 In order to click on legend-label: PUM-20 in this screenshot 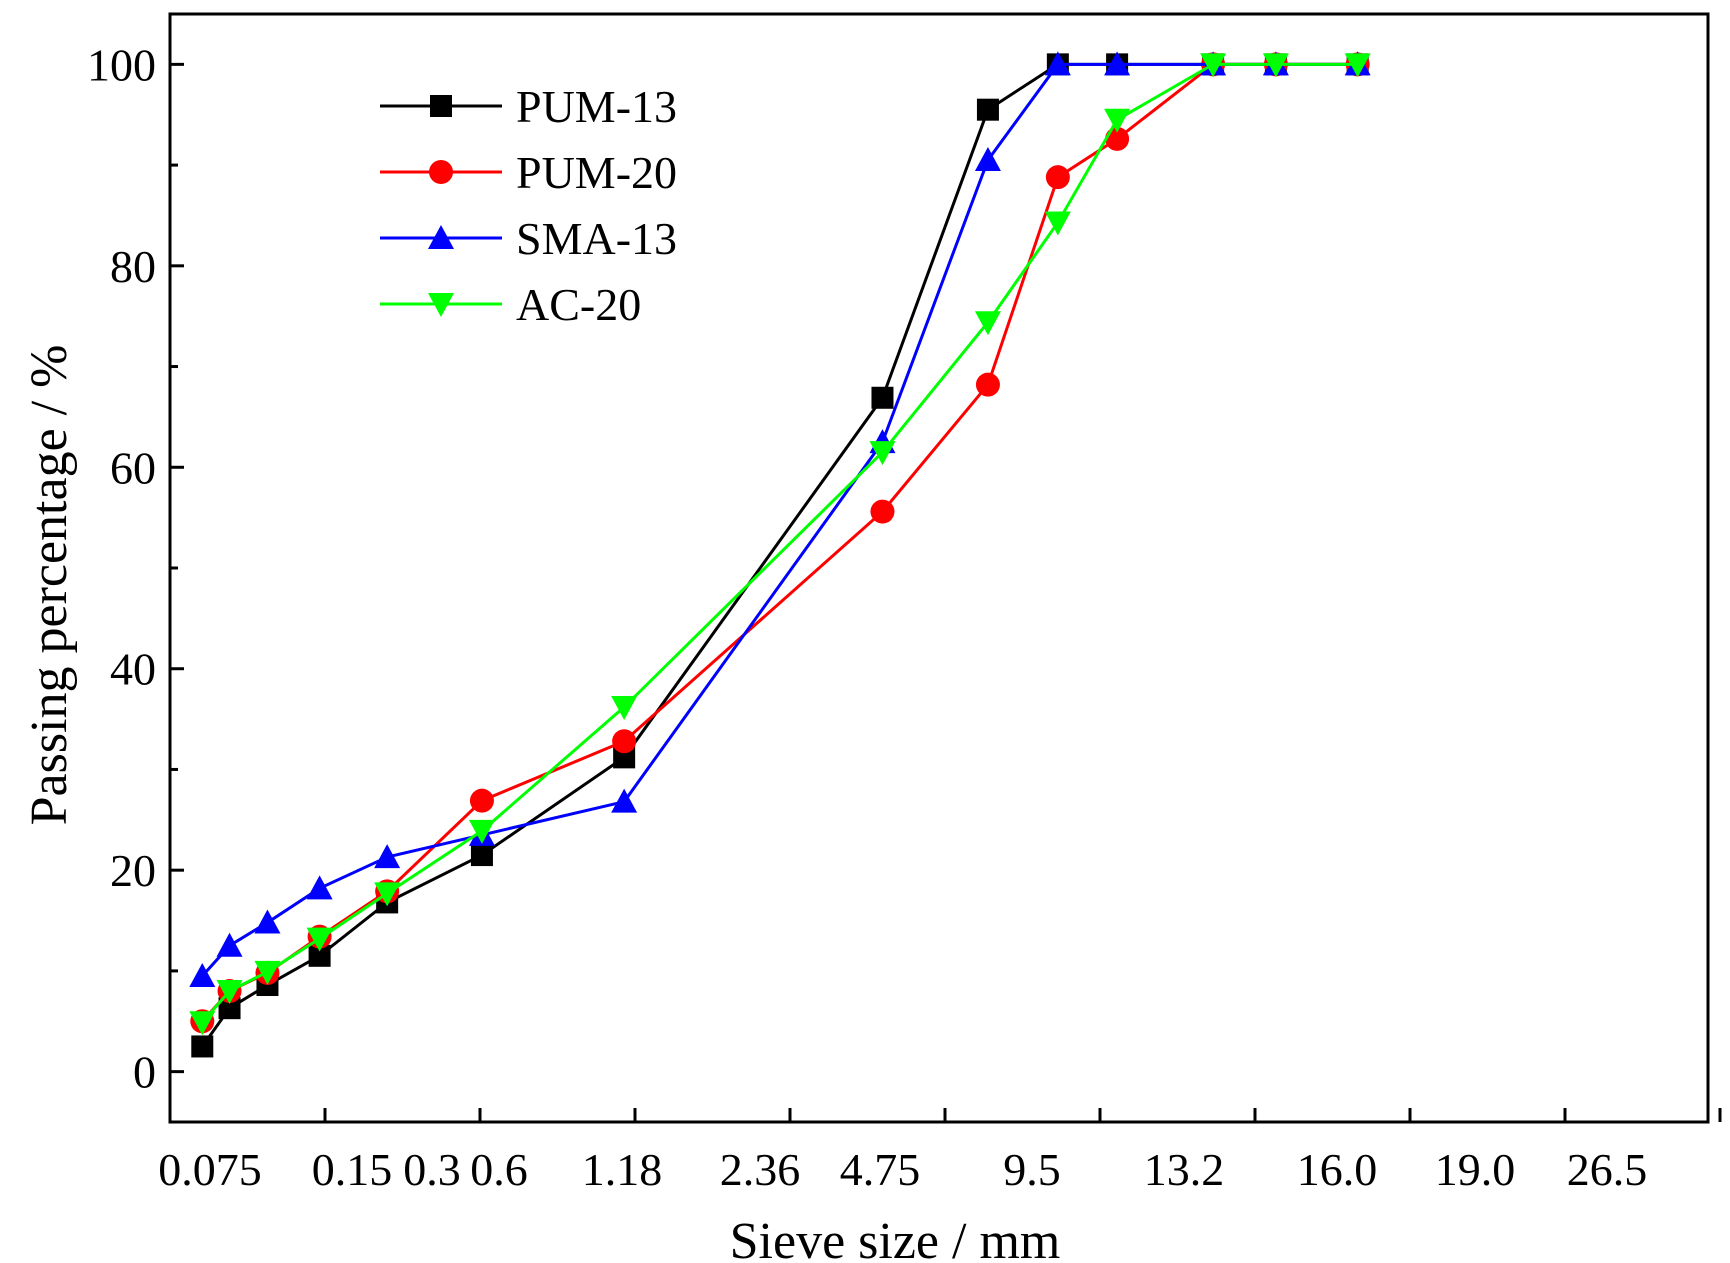, I will do `click(596, 172)`.